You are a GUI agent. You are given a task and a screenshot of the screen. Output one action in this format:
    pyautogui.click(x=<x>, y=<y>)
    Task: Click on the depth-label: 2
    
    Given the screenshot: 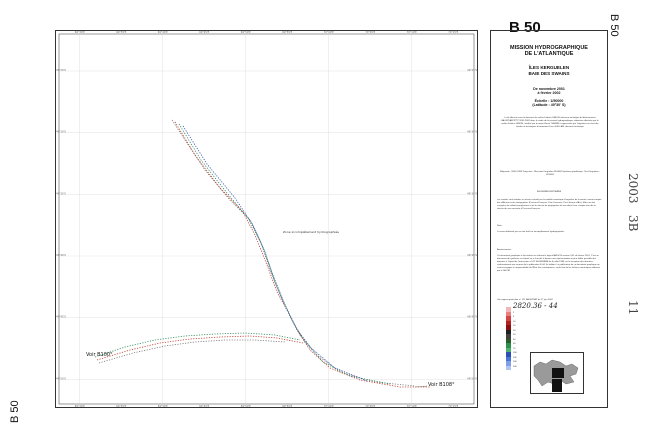 What is the action you would take?
    pyautogui.click(x=514, y=312)
    